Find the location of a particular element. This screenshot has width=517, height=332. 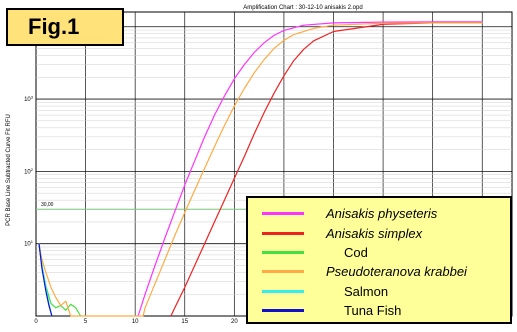

legend-item-anisakis-physeteris: Anisakis physeteris is located at coordinates (349, 213).